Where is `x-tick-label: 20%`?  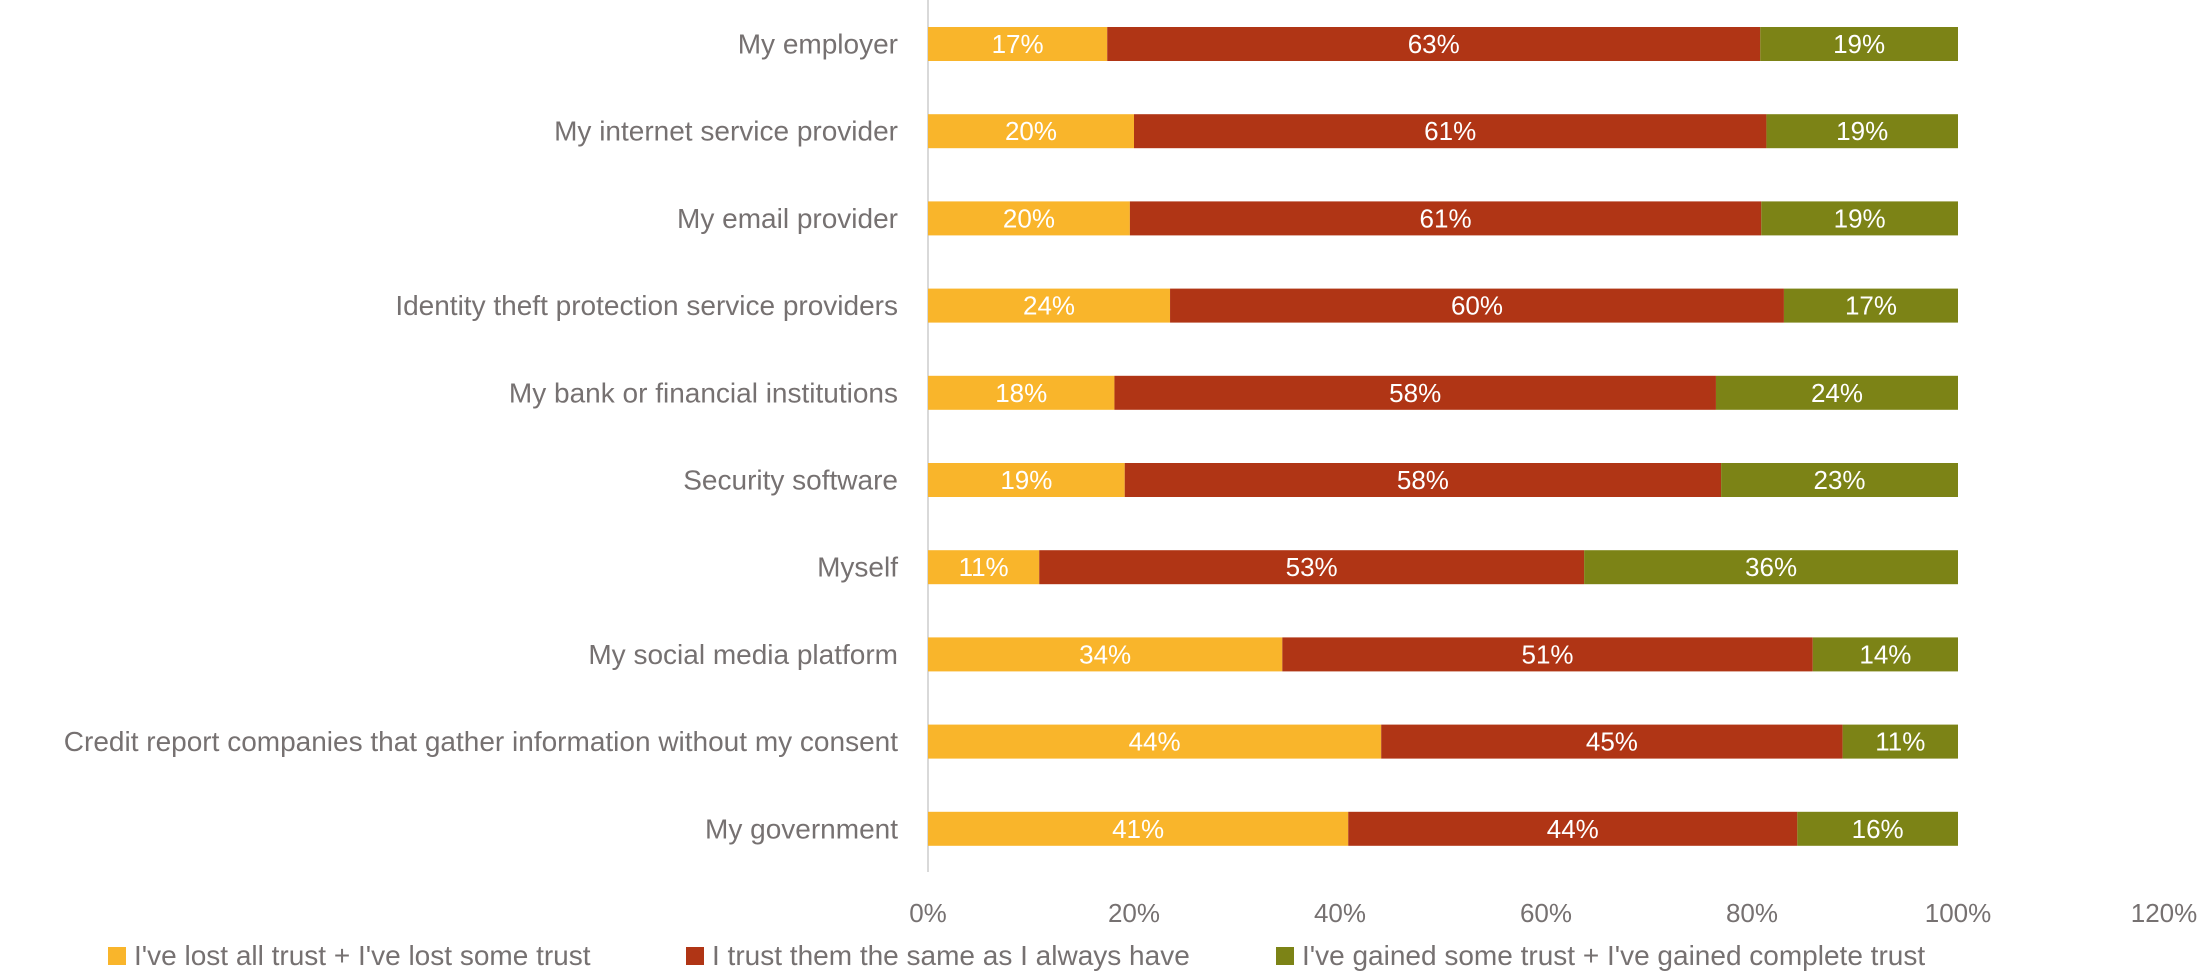
x-tick-label: 20% is located at coordinates (1134, 913).